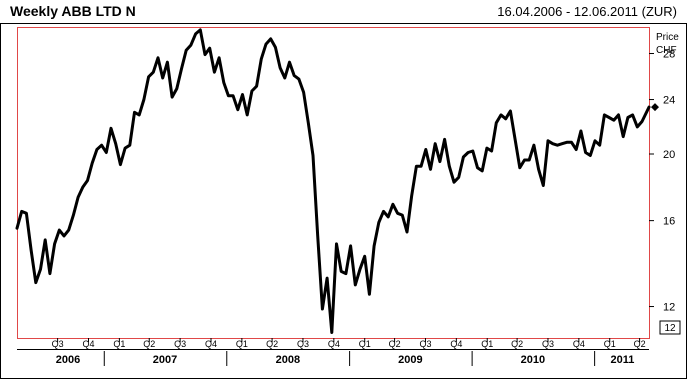 The width and height of the screenshot is (687, 380). Describe the element at coordinates (587, 11) in the screenshot. I see `date-range: 16.04.2006 - 12.06.2011 (ZUR)` at that location.